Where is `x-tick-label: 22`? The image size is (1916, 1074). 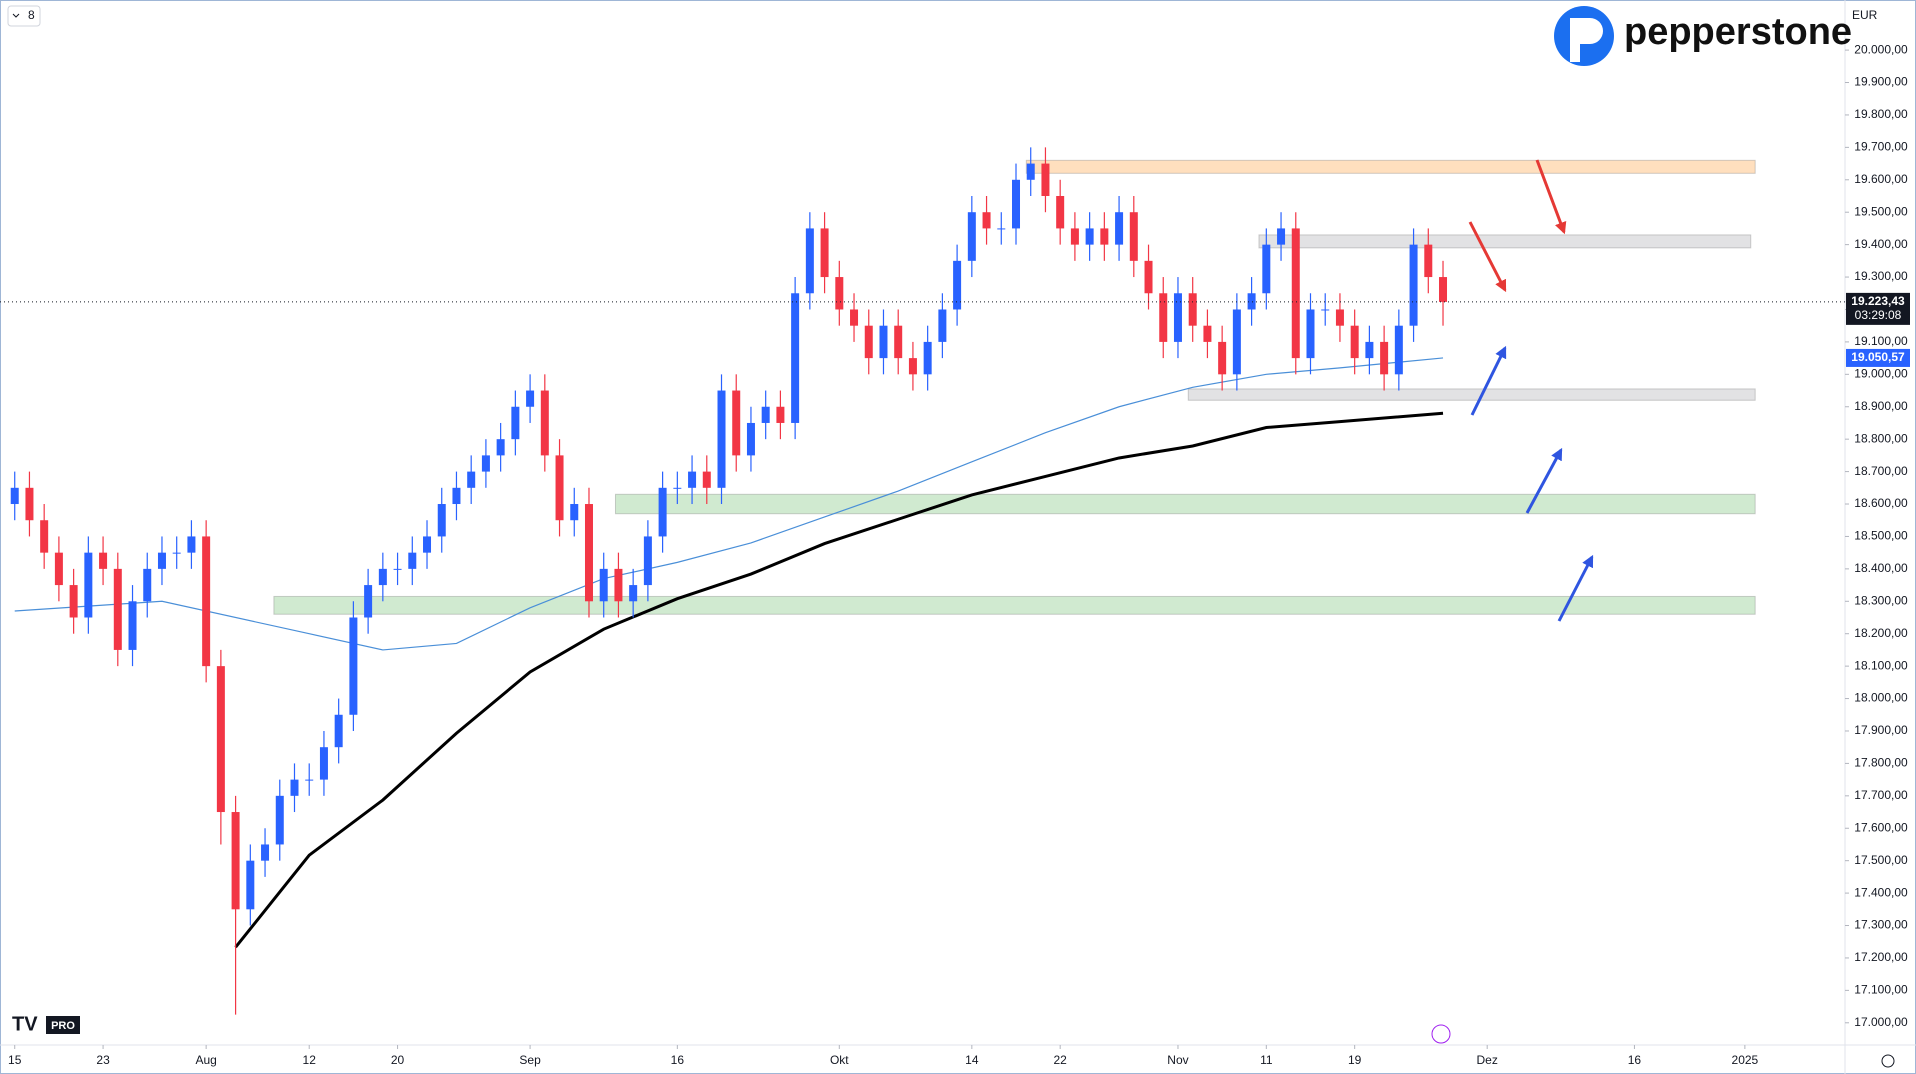 x-tick-label: 22 is located at coordinates (1060, 1060).